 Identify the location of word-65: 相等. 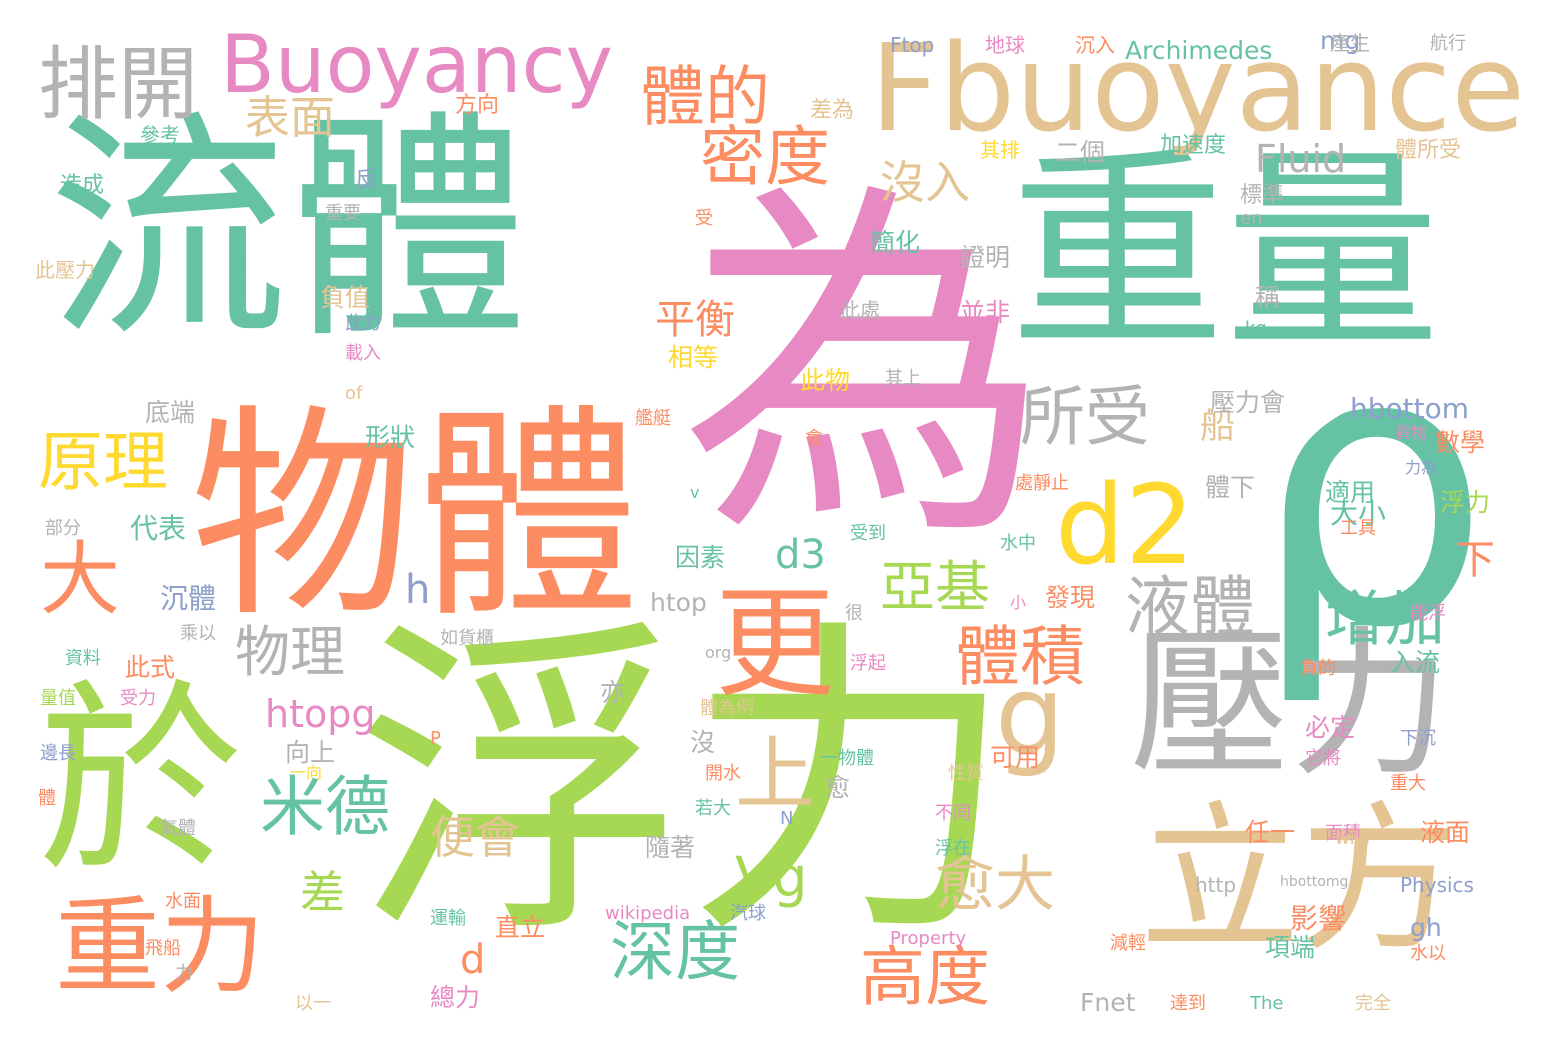
(693, 357).